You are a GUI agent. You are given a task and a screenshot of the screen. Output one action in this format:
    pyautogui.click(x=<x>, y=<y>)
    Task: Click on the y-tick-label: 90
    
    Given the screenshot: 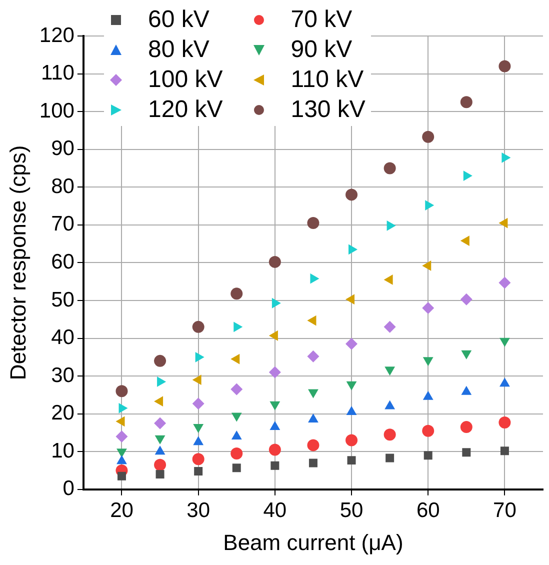 What is the action you would take?
    pyautogui.click(x=62, y=148)
    